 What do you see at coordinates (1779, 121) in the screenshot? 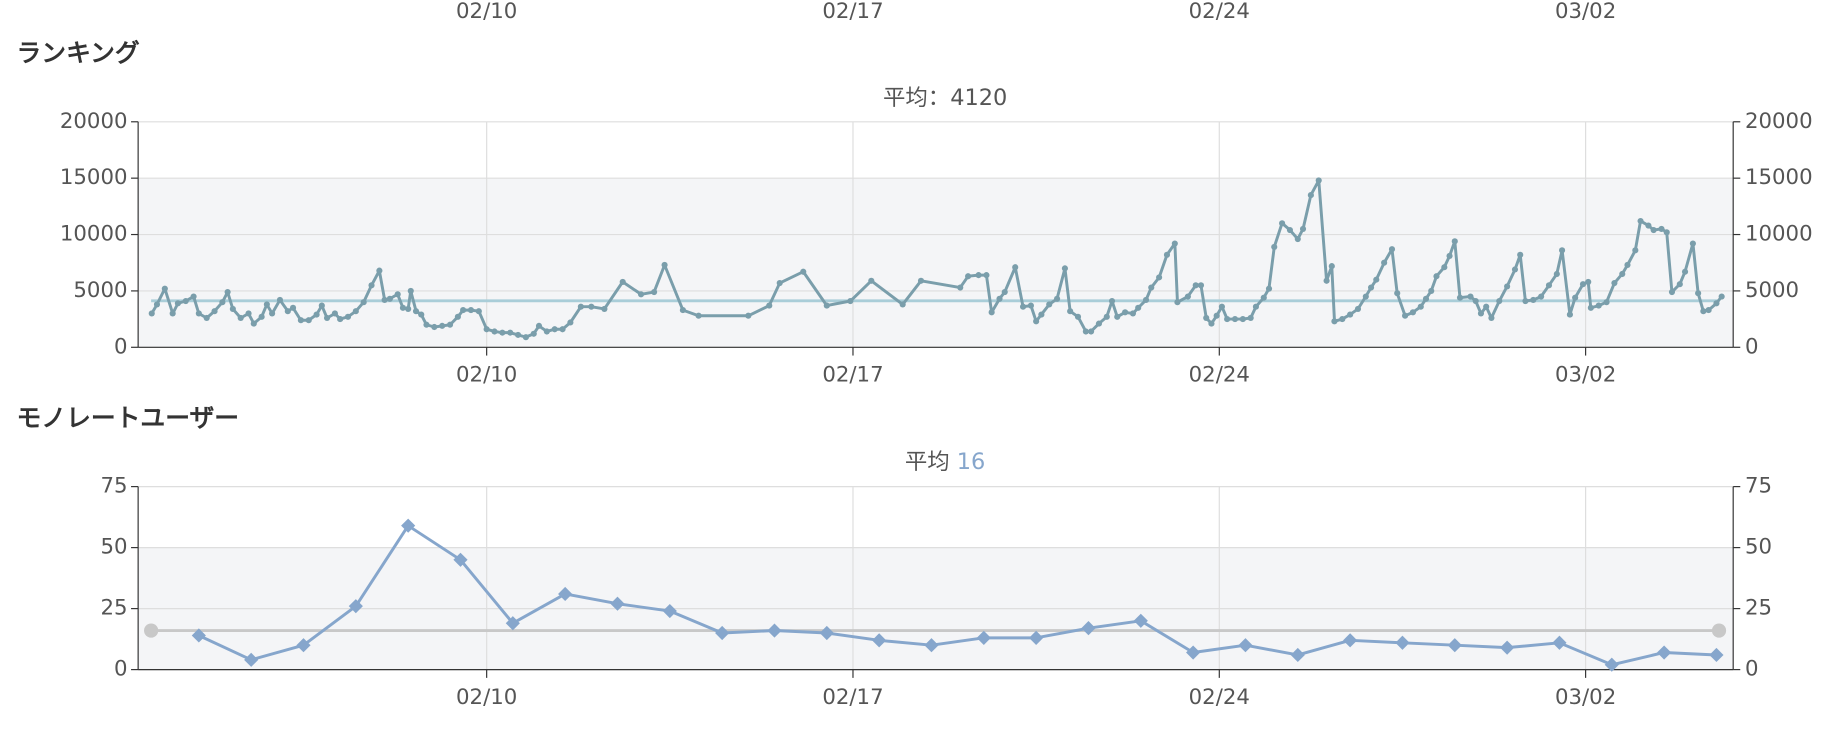
I see `y2-tick-label: 20000` at bounding box center [1779, 121].